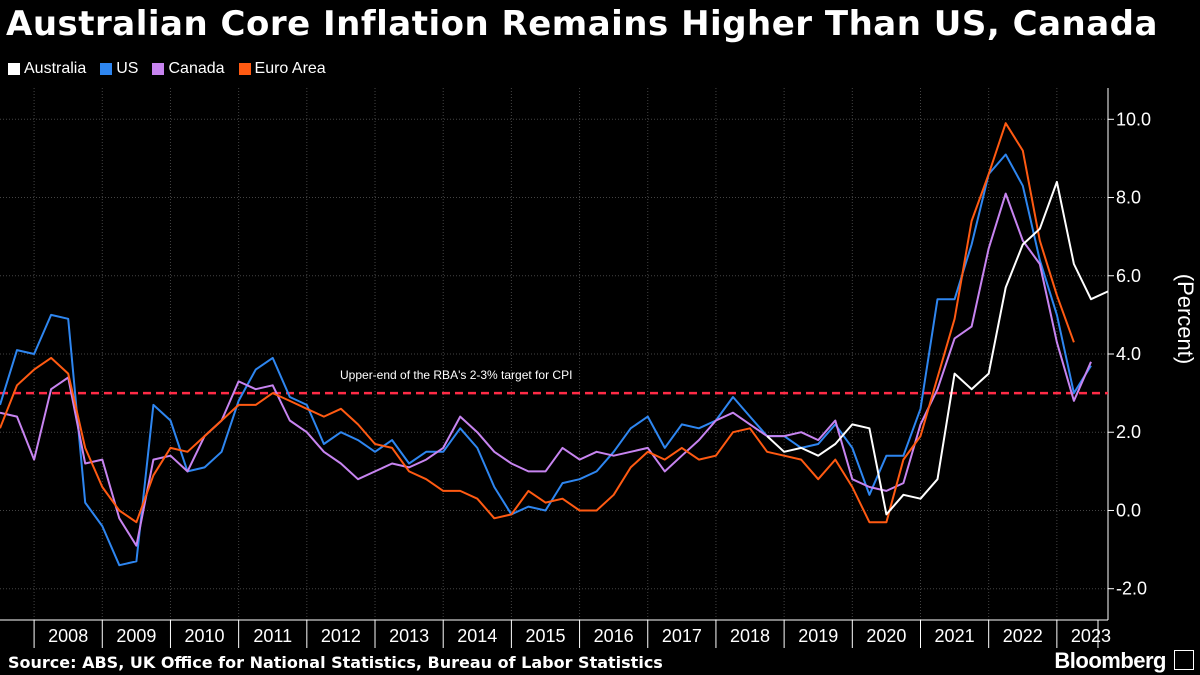 The image size is (1200, 675). Describe the element at coordinates (127, 68) in the screenshot. I see `legend-label-us: US` at that location.